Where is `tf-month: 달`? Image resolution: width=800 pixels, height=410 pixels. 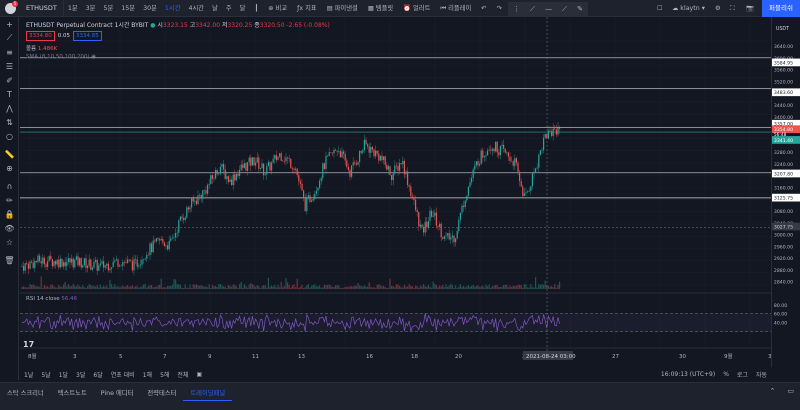
tf-month: 달 is located at coordinates (242, 8).